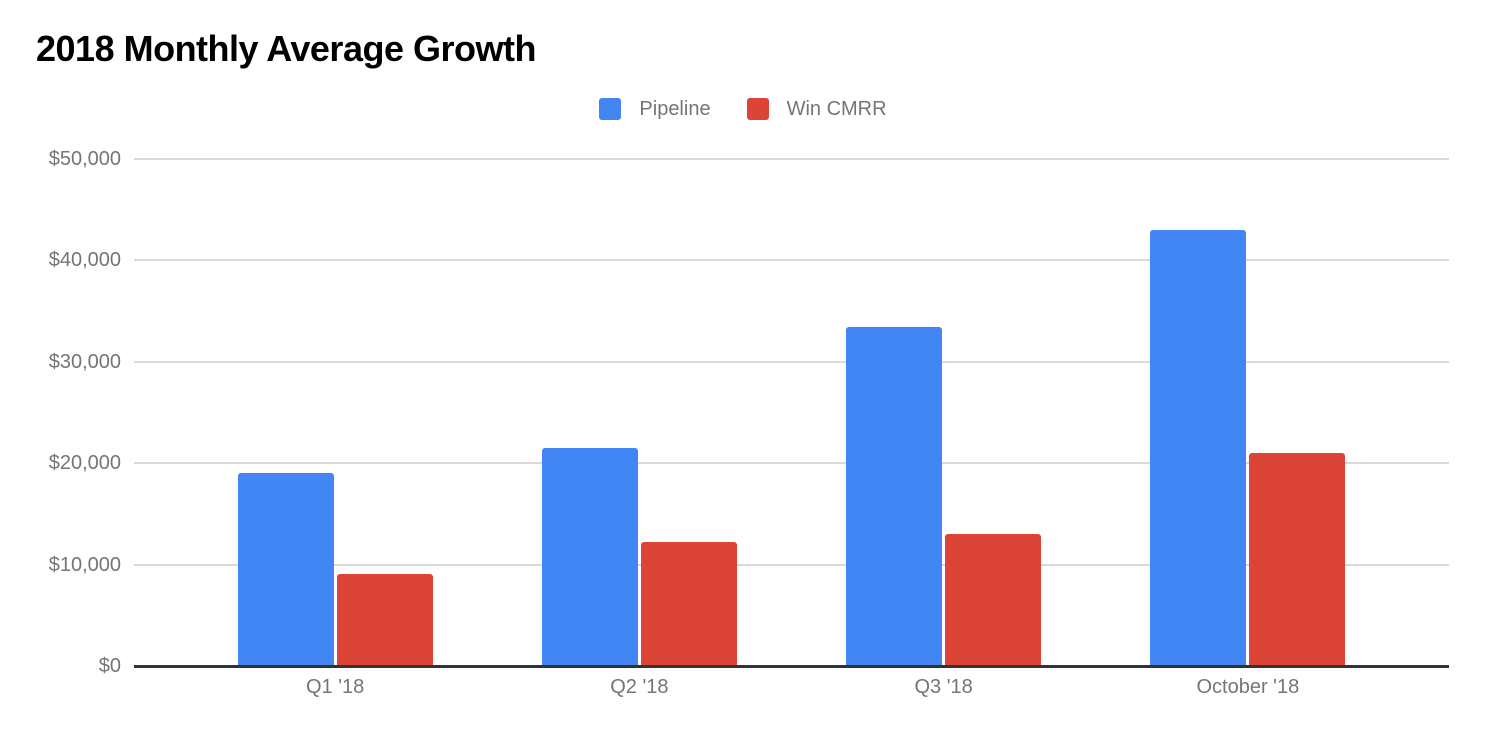 This screenshot has width=1486, height=740. I want to click on chart-title: 2018 Monthly Average Growth, so click(286, 48).